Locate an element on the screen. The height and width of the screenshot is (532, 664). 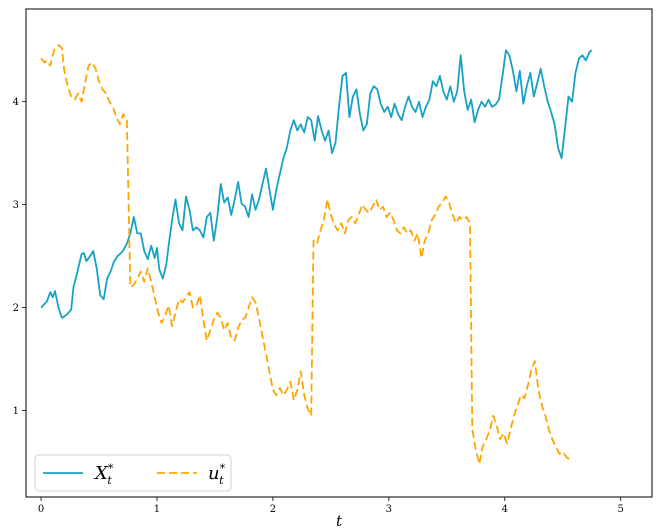
y-tick-label: 4 is located at coordinates (16, 102).